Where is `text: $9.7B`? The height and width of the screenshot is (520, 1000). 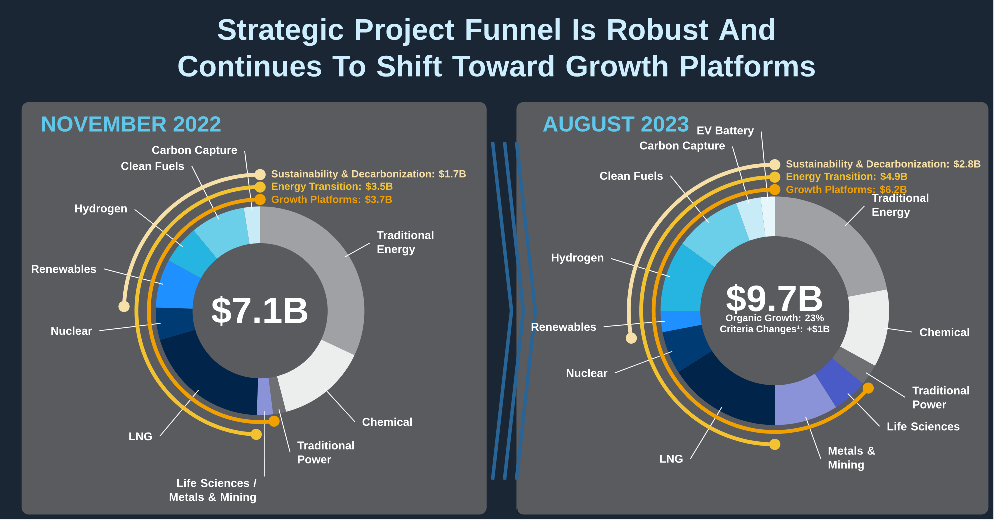
text: $9.7B is located at coordinates (774, 299).